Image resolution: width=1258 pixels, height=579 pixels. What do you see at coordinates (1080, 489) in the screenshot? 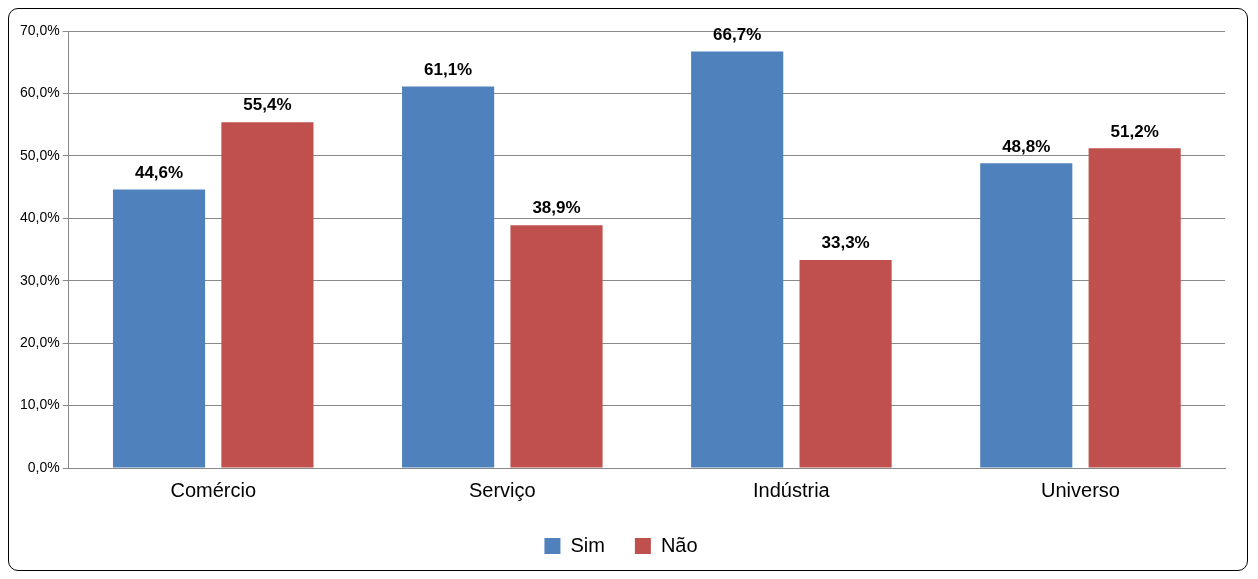
I see `x-tick-label: Universo` at bounding box center [1080, 489].